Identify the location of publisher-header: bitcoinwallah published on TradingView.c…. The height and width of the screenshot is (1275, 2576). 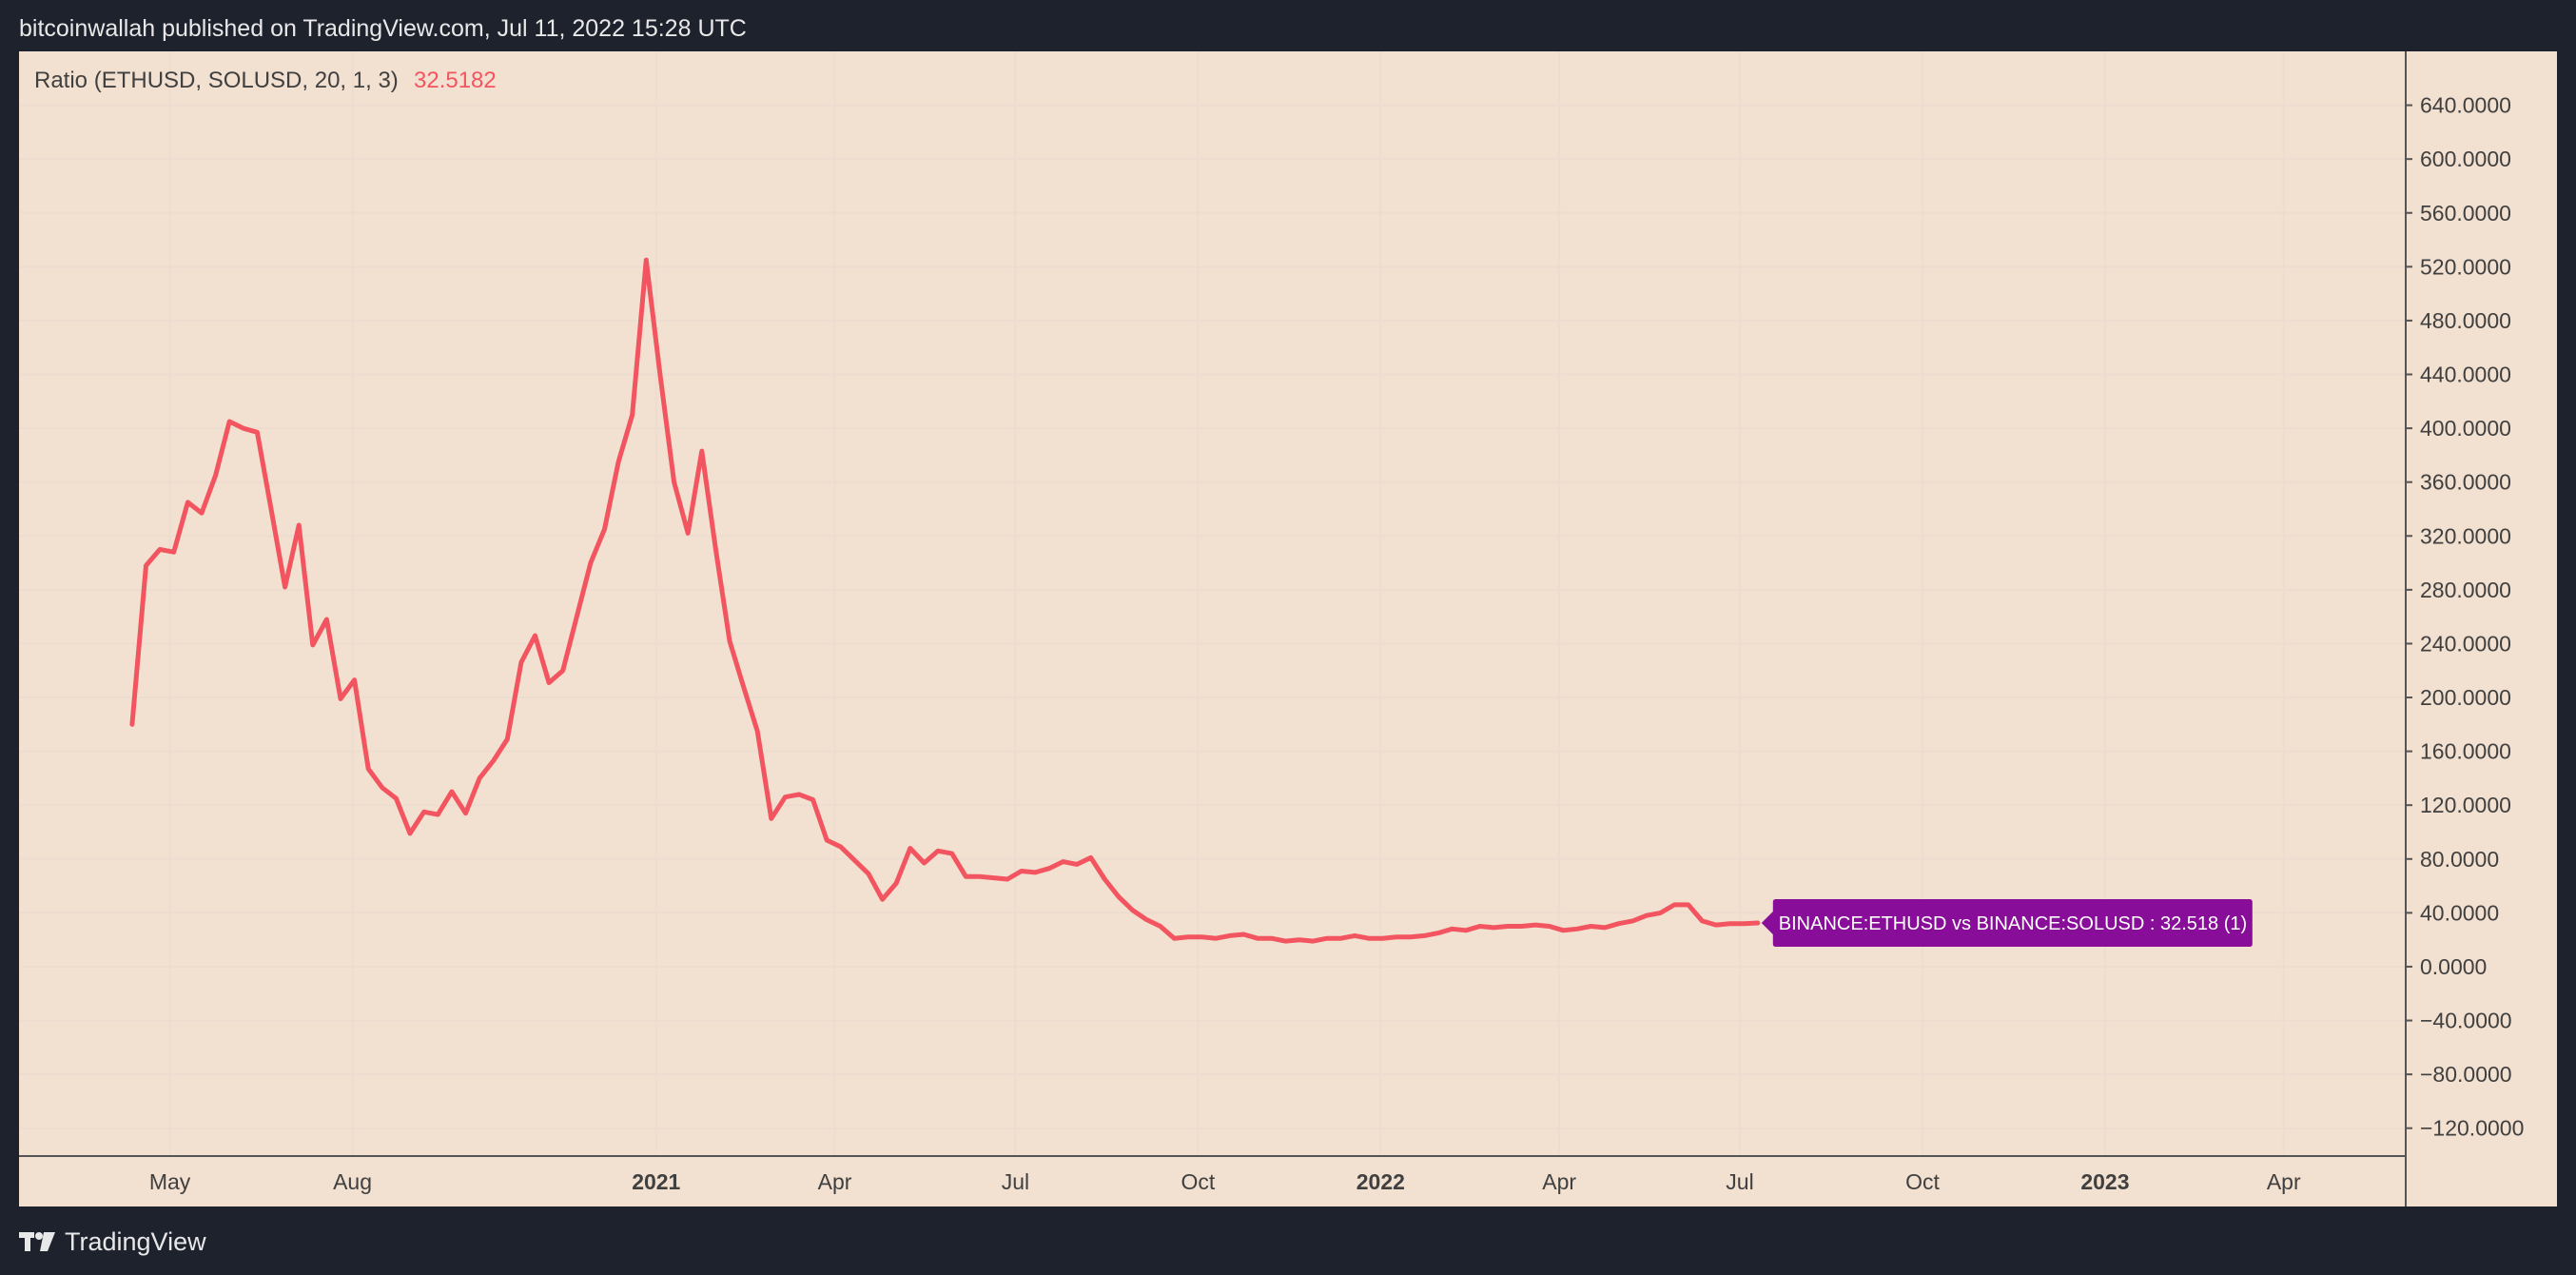
(383, 28).